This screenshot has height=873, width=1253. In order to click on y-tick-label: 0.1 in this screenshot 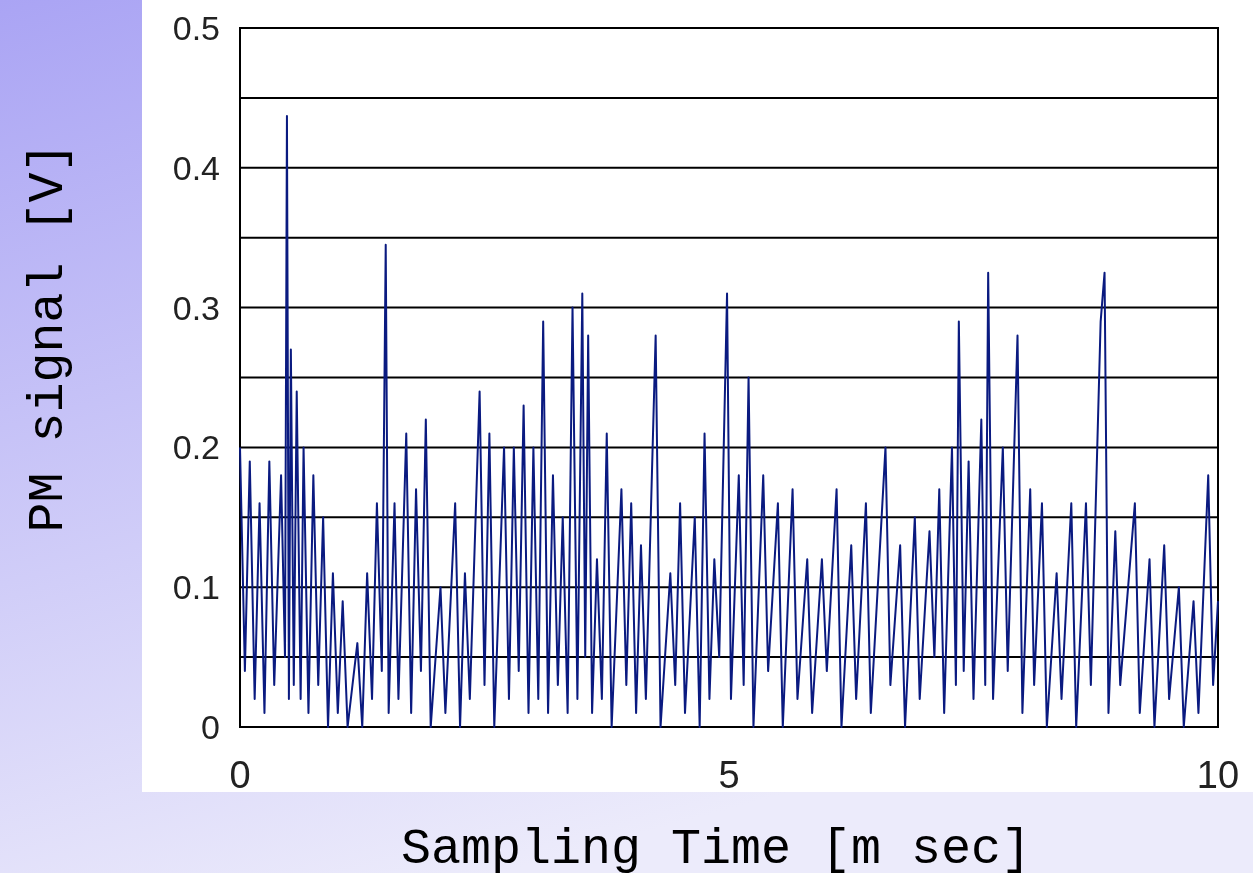, I will do `click(196, 587)`.